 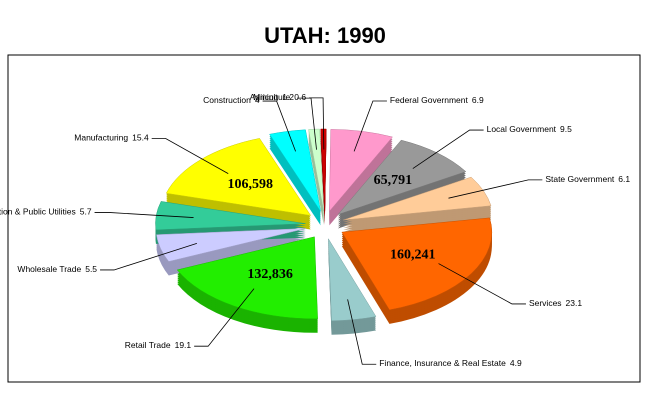 I want to click on slice-value: 15.4, so click(x=140, y=138).